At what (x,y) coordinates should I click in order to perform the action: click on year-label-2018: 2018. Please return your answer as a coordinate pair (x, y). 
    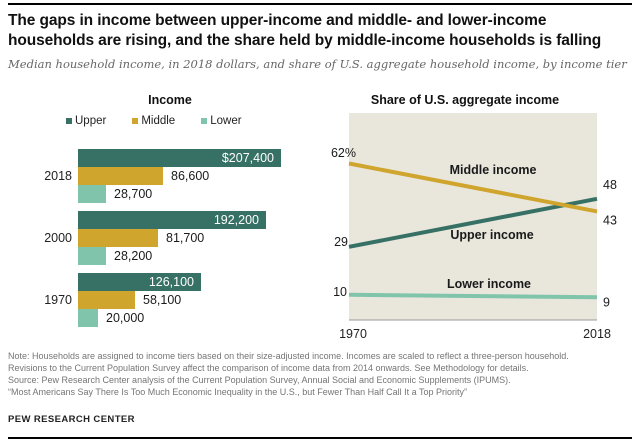
    Looking at the image, I should click on (58, 176).